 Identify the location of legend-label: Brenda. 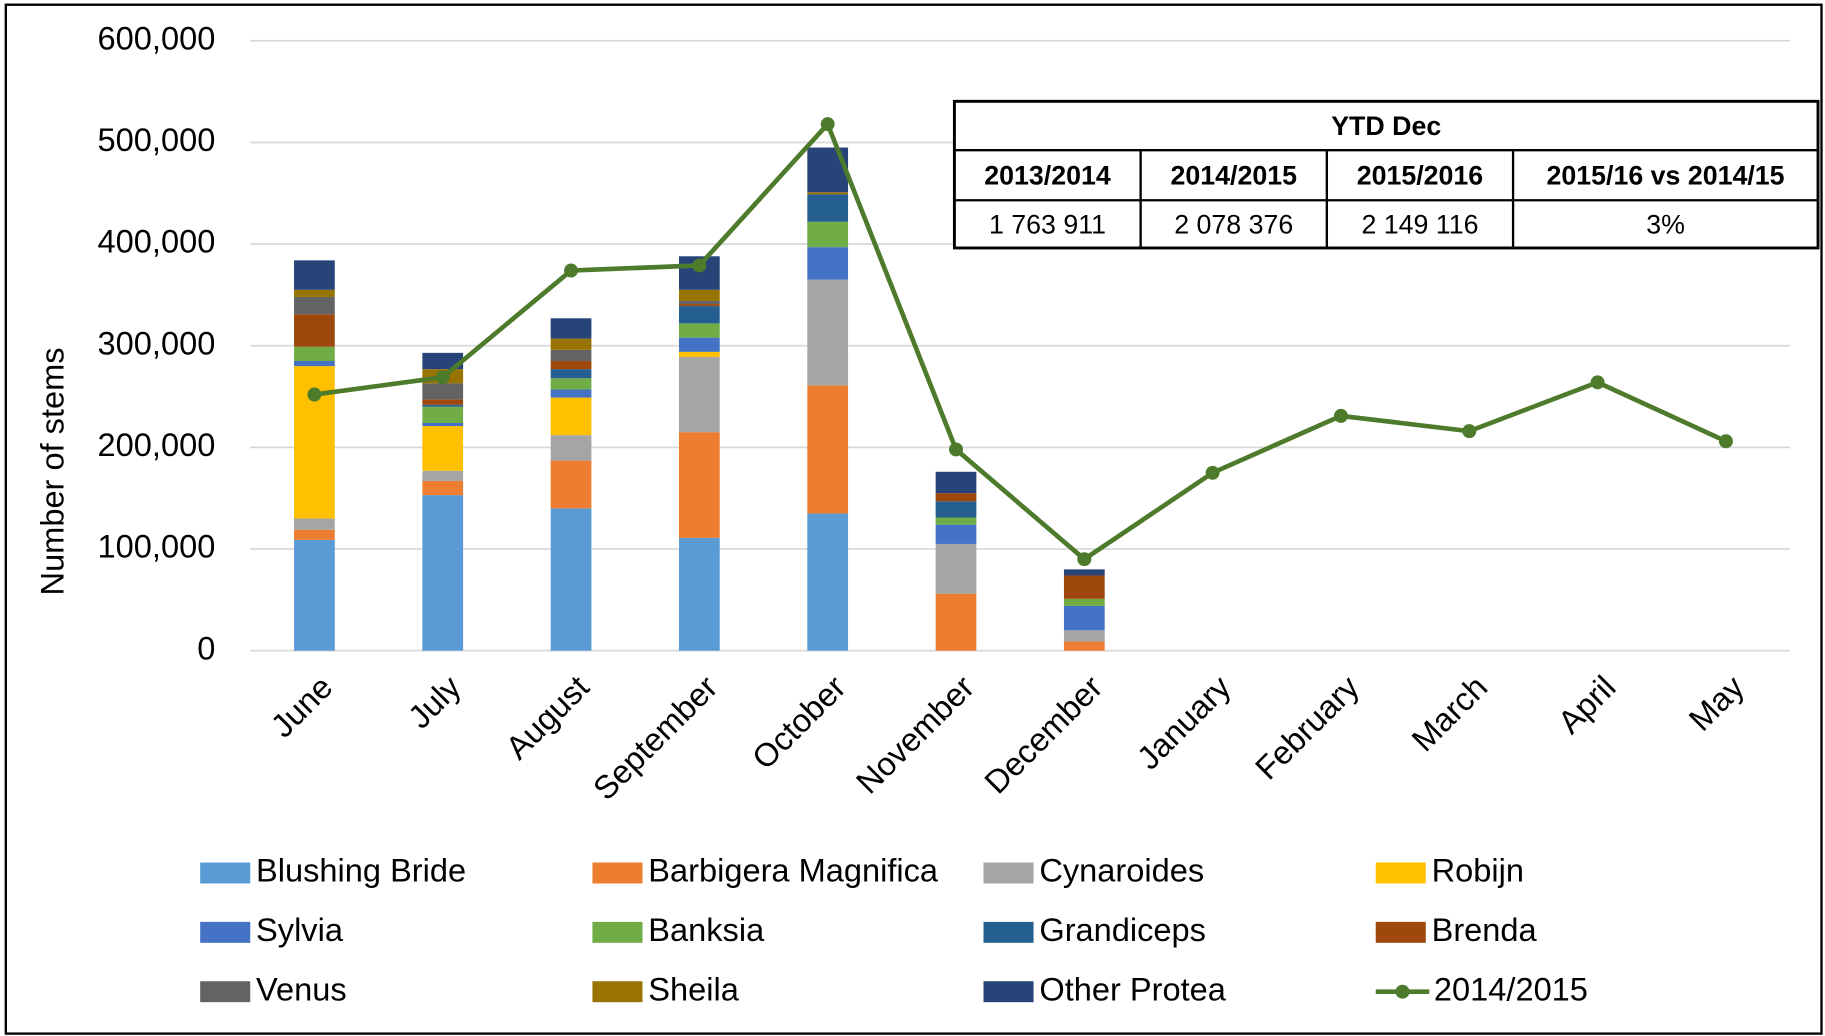
(1485, 930).